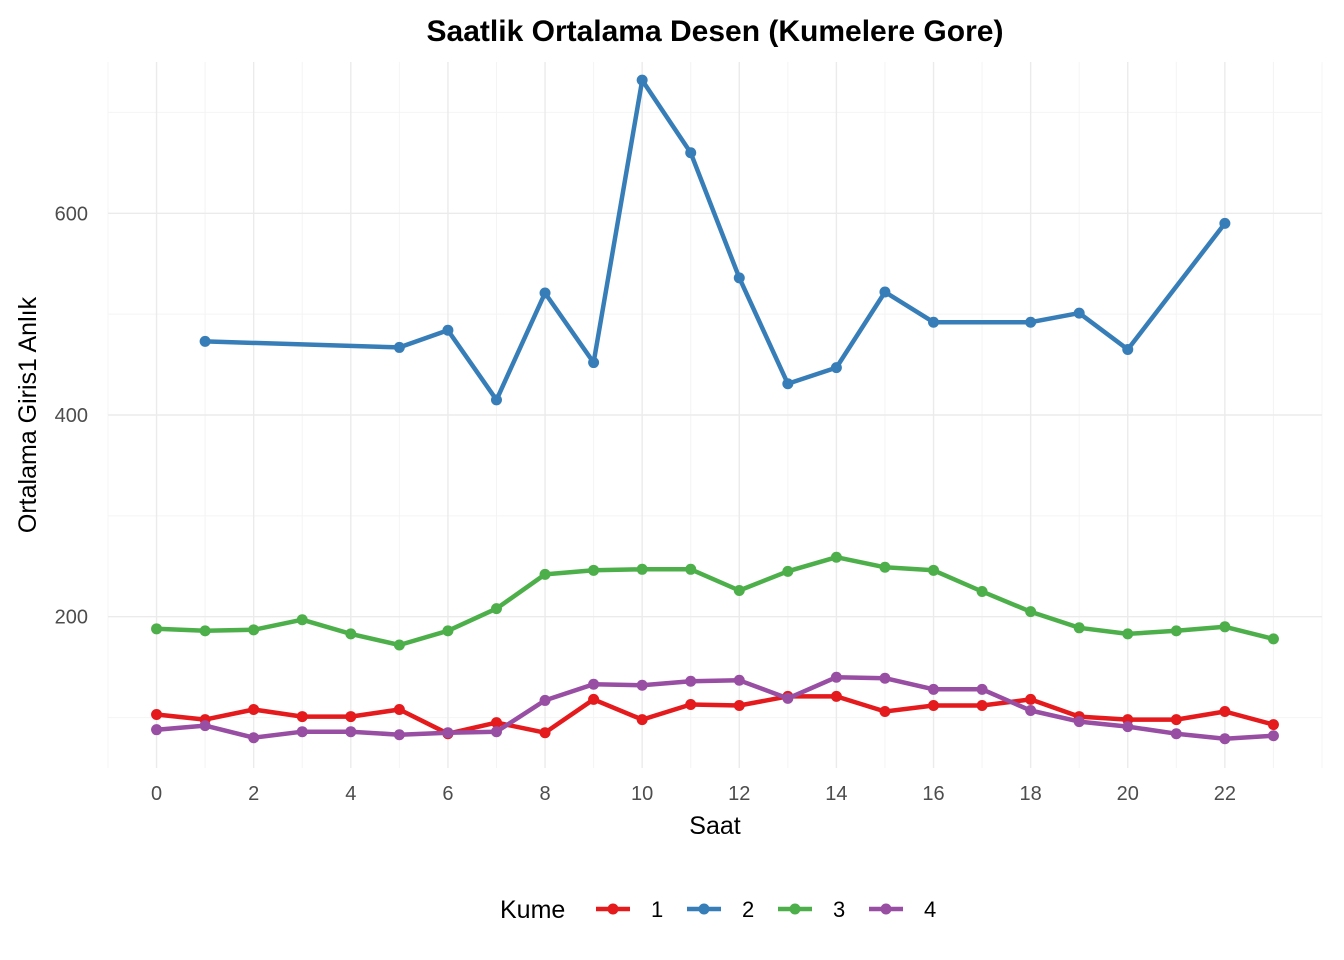 This screenshot has height=960, width=1344. Describe the element at coordinates (839, 909) in the screenshot. I see `legend-label: 3` at that location.